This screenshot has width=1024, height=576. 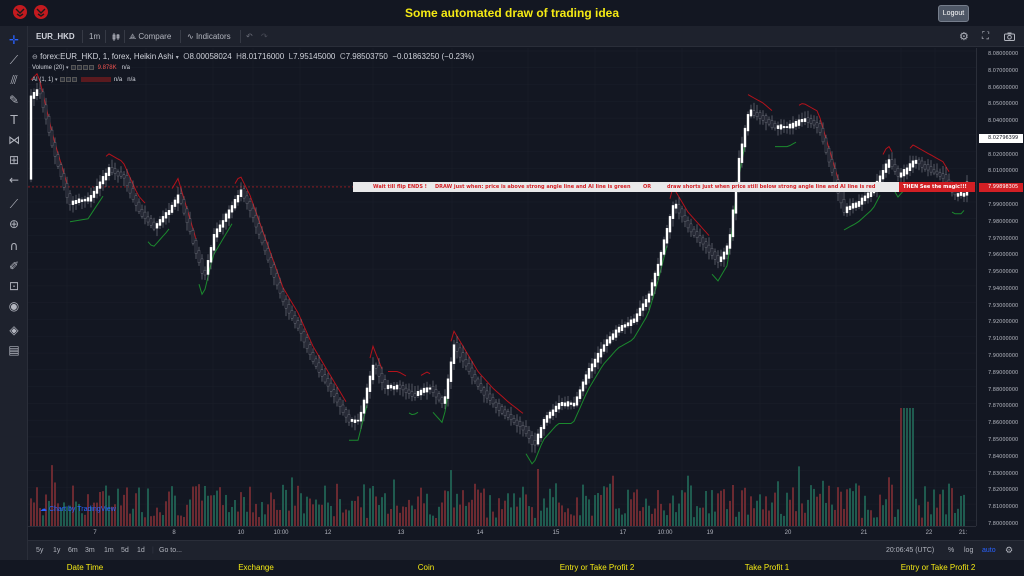 I want to click on layers-icon: ◈, so click(x=14, y=330).